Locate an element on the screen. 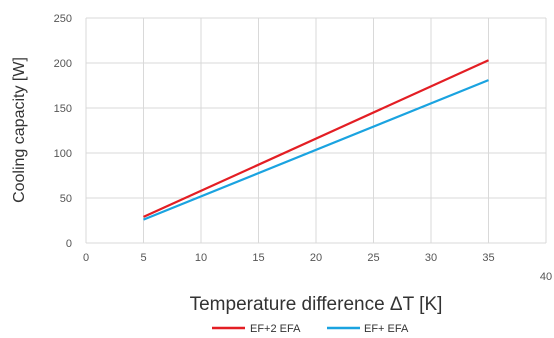 This screenshot has height=338, width=554. x-tick-label: 15 is located at coordinates (258, 258).